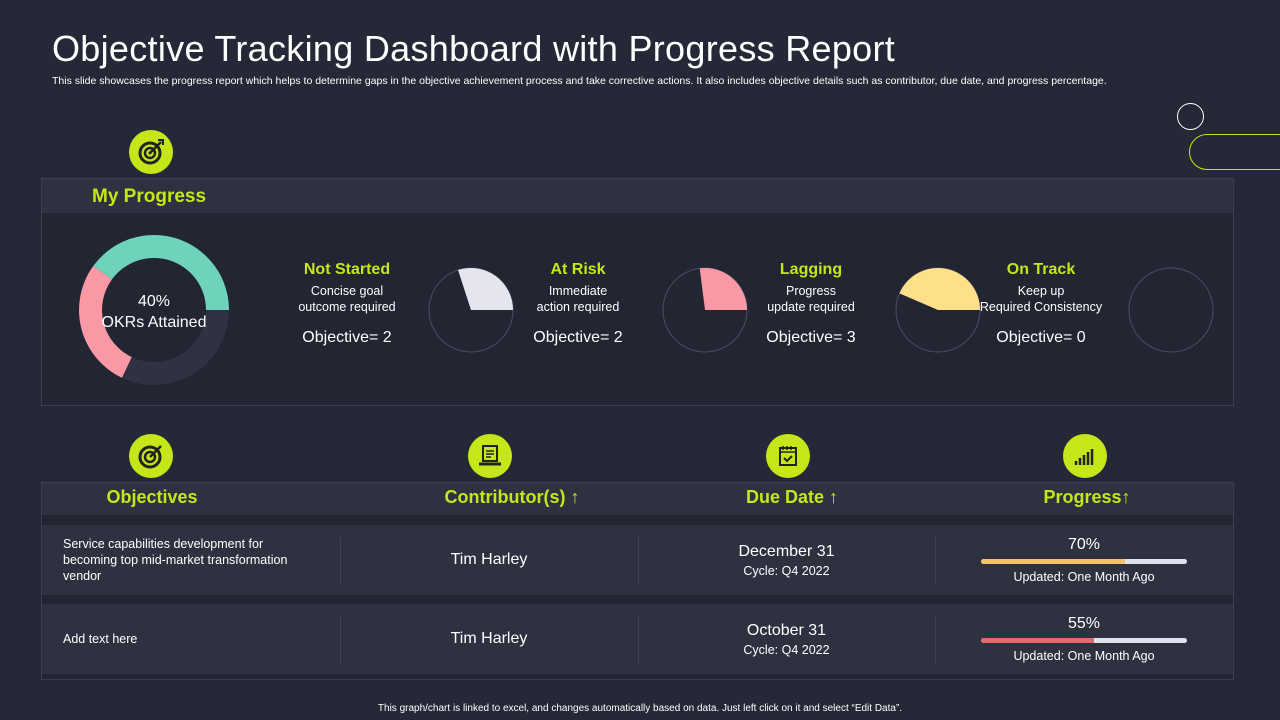 This screenshot has height=720, width=1280. I want to click on header-progress: Progress↑, so click(1087, 497).